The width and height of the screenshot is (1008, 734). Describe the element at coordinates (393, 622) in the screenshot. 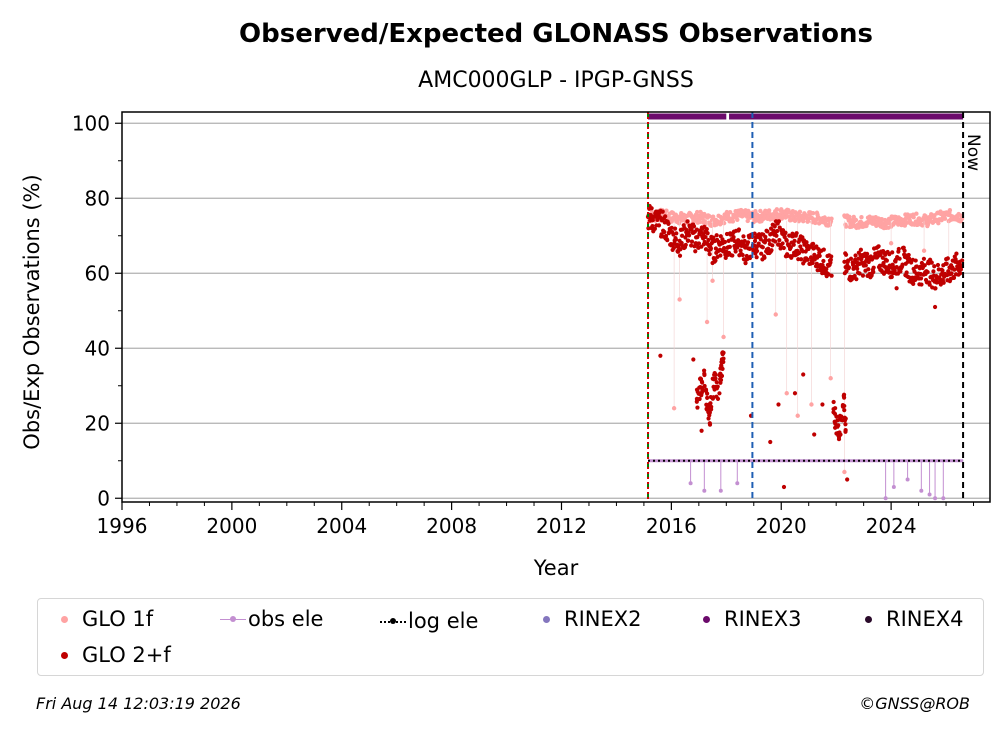

I see `log-ele-marker-icon` at that location.